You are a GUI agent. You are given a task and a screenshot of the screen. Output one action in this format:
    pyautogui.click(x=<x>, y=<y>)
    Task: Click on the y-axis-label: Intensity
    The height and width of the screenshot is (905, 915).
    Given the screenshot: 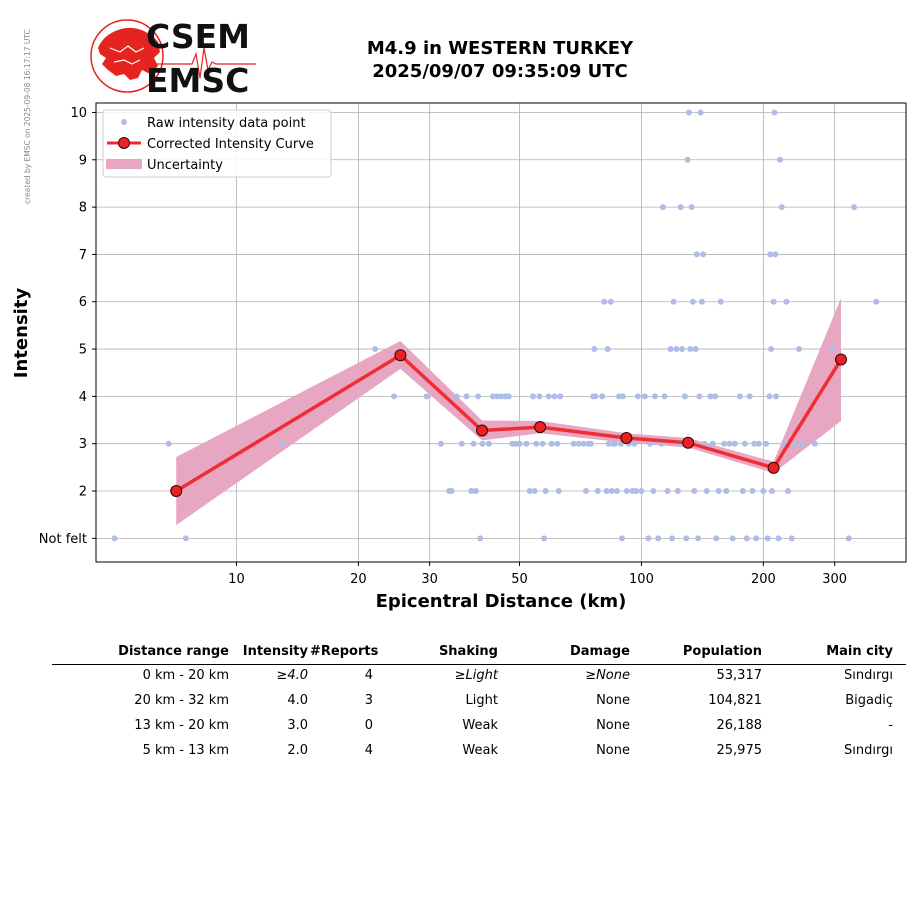 What is the action you would take?
    pyautogui.click(x=21, y=333)
    